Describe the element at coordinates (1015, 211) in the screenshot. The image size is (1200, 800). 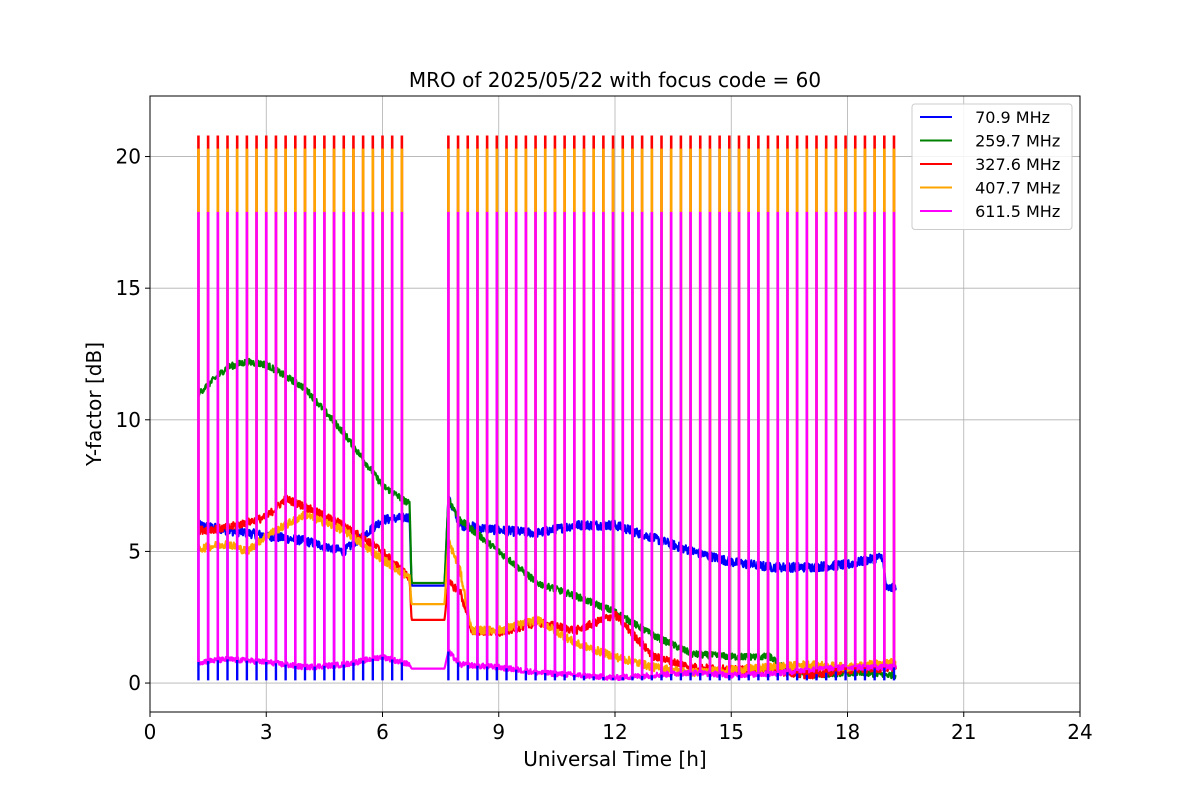
I see `legend-label: 611.5 MHz` at that location.